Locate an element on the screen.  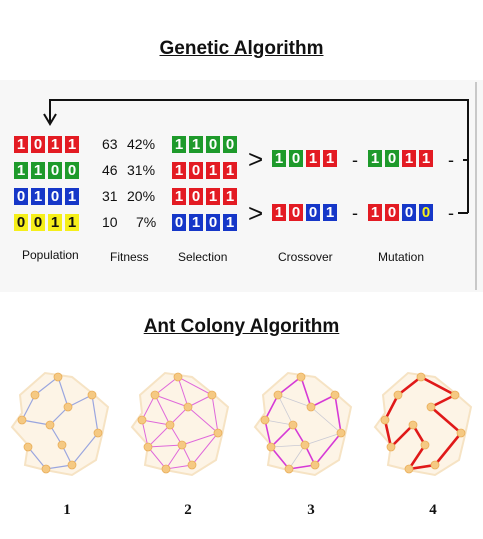
population-label: Population is located at coordinates (50, 255).